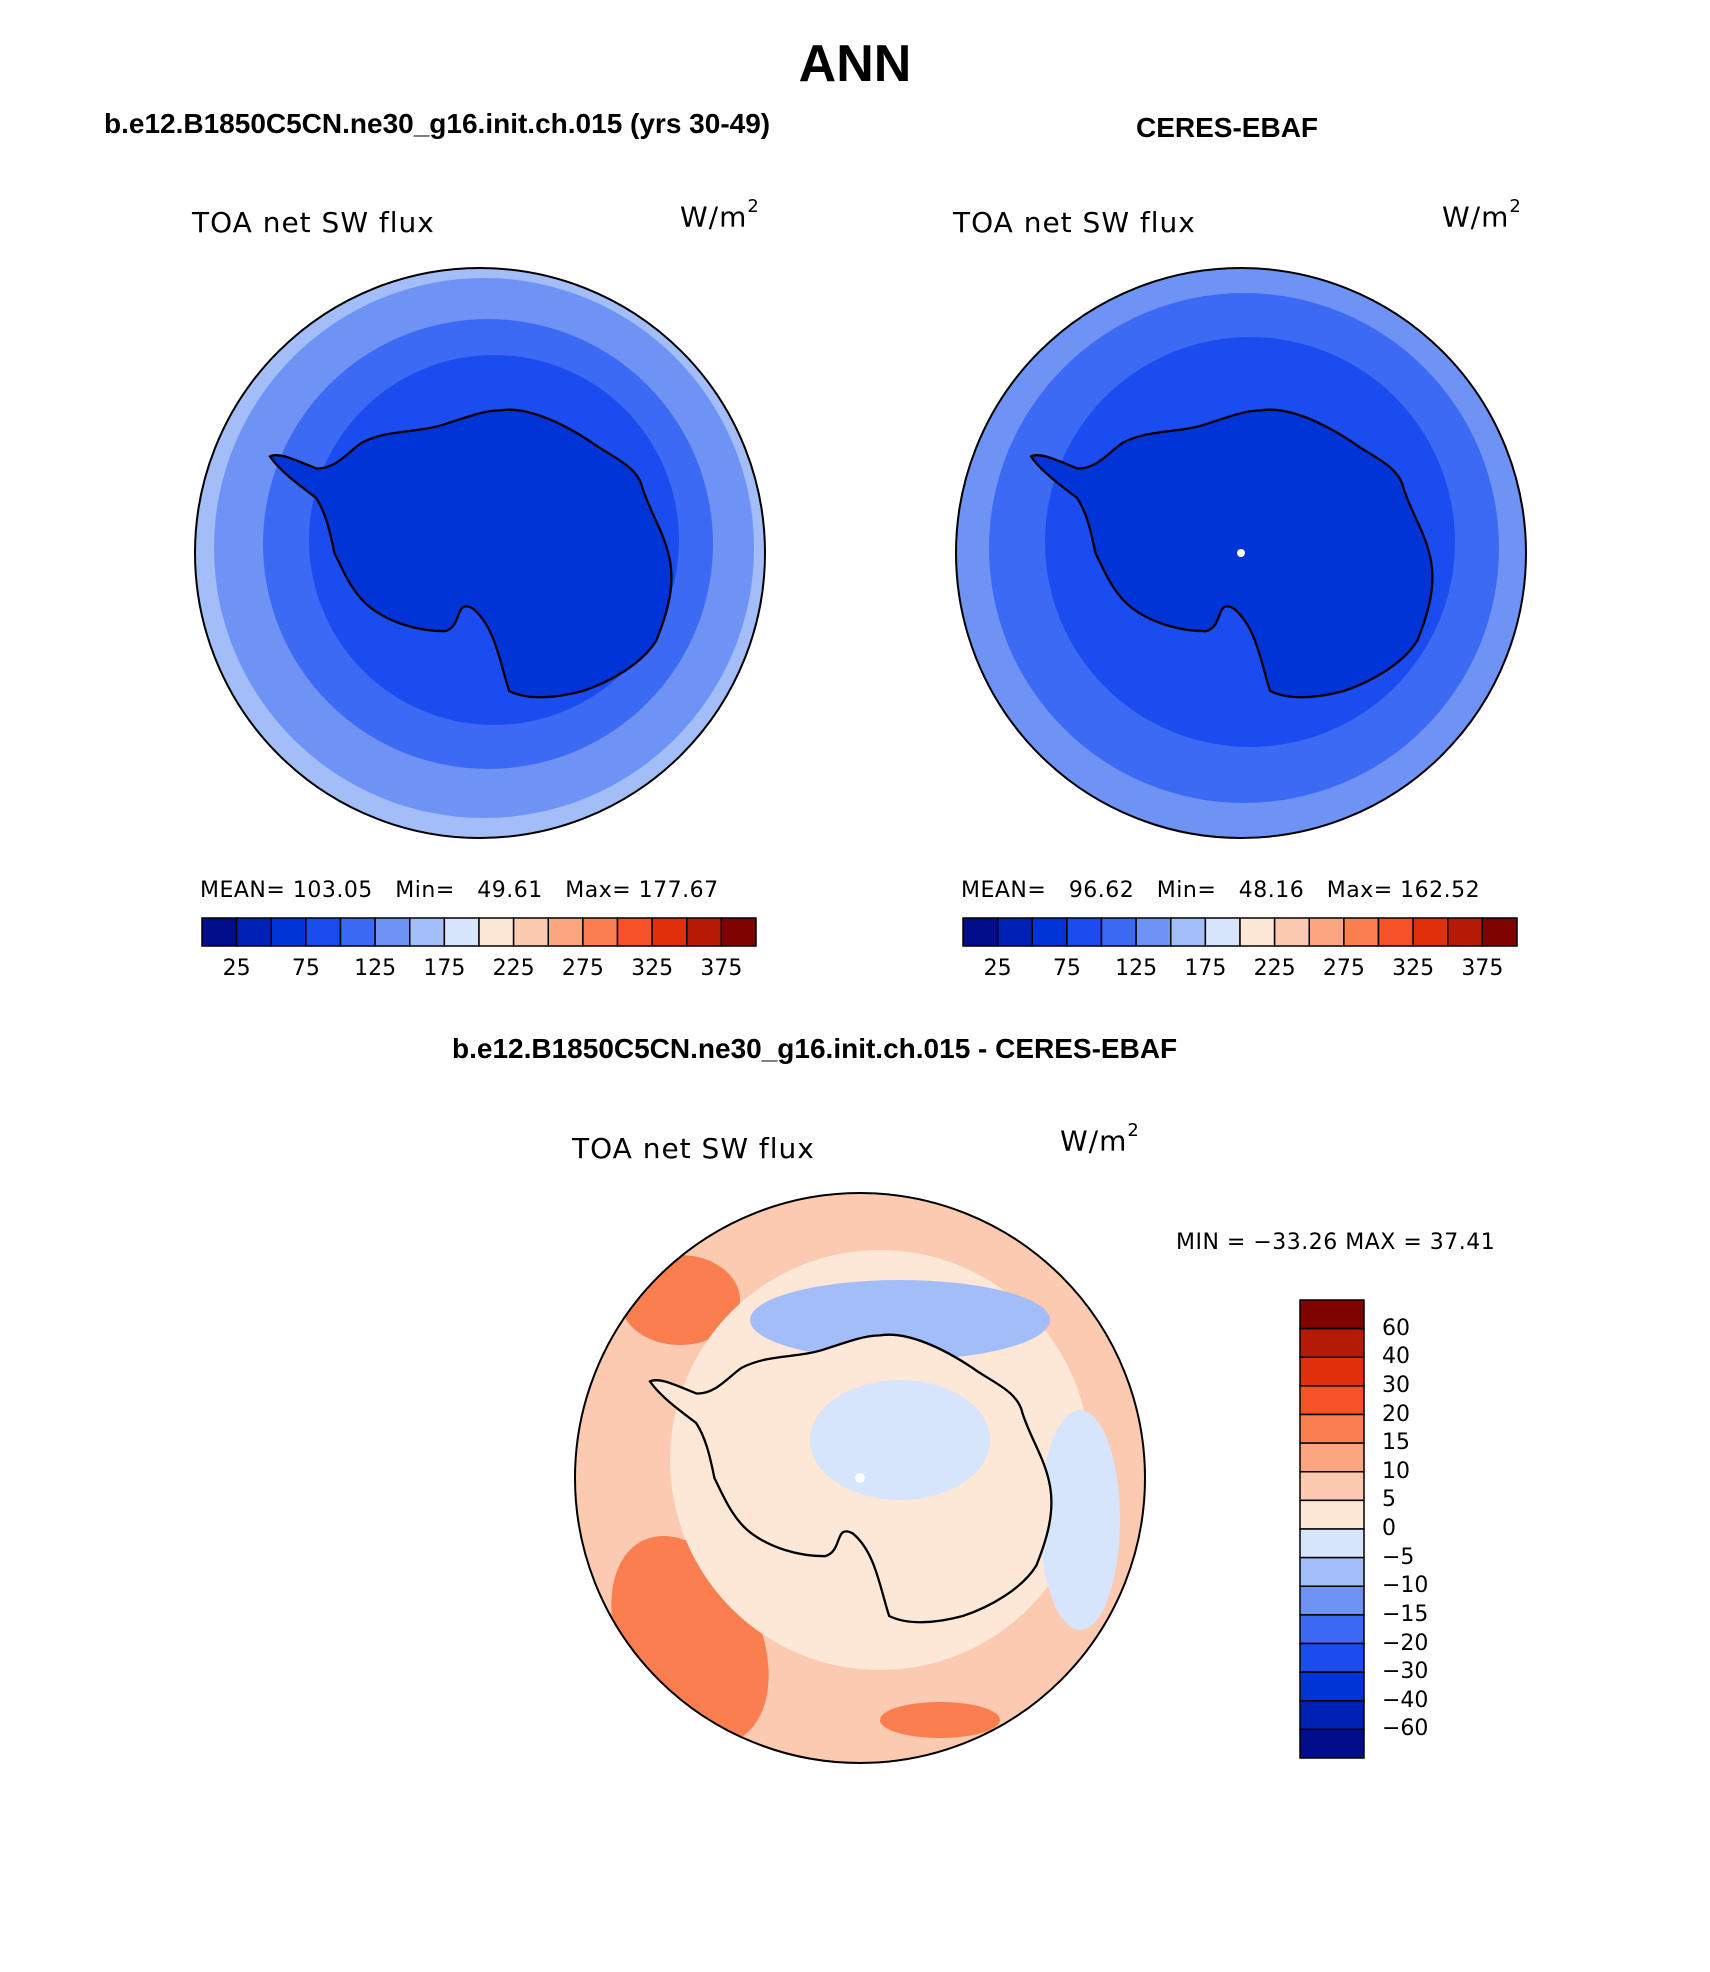 Image resolution: width=1710 pixels, height=1972 pixels. What do you see at coordinates (1343, 968) in the screenshot?
I see `colorbar-obs-tick-label: 275` at bounding box center [1343, 968].